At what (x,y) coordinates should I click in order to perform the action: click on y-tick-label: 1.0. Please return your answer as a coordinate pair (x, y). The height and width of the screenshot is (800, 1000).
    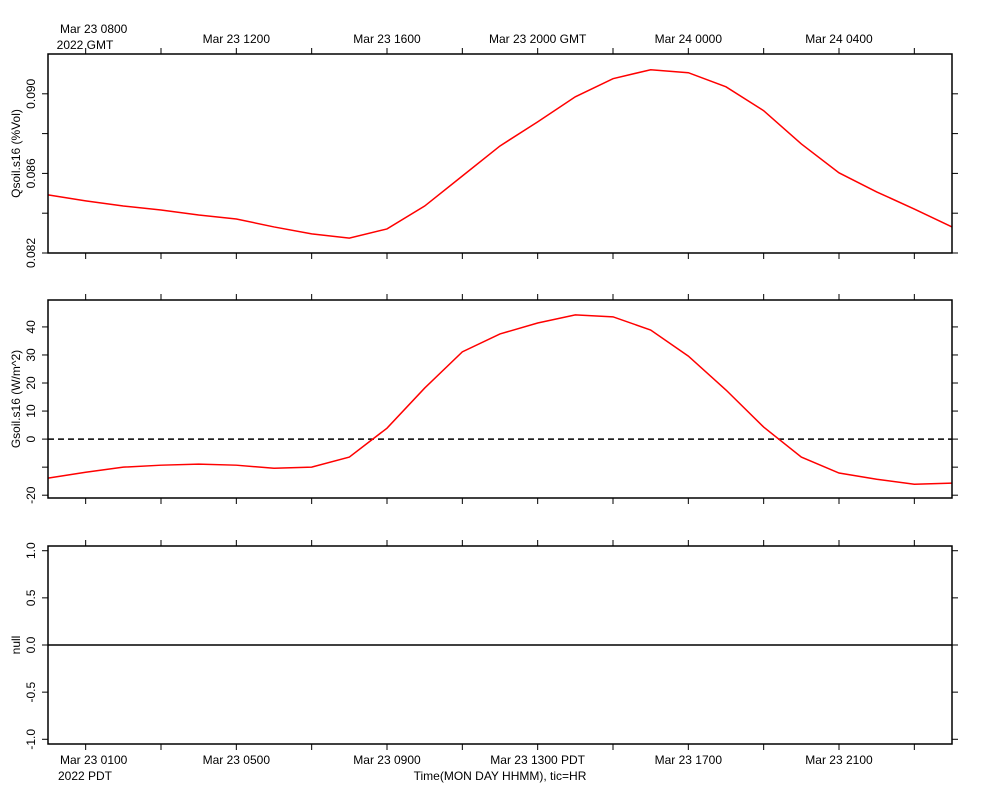
    Looking at the image, I should click on (31, 550).